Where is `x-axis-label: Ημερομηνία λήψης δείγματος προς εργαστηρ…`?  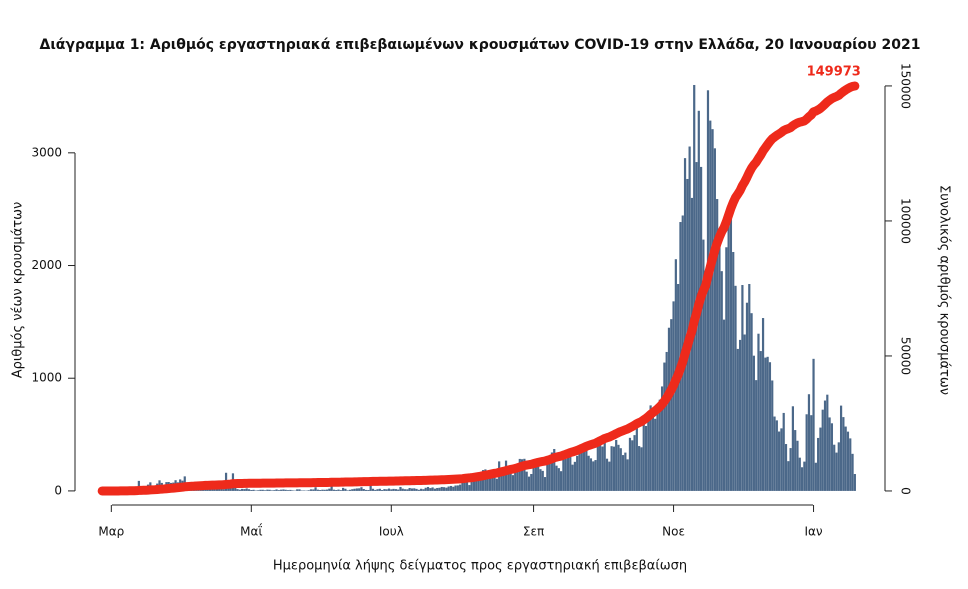
x-axis-label: Ημερομηνία λήψης δείγματος προς εργαστηρ… is located at coordinates (480, 566).